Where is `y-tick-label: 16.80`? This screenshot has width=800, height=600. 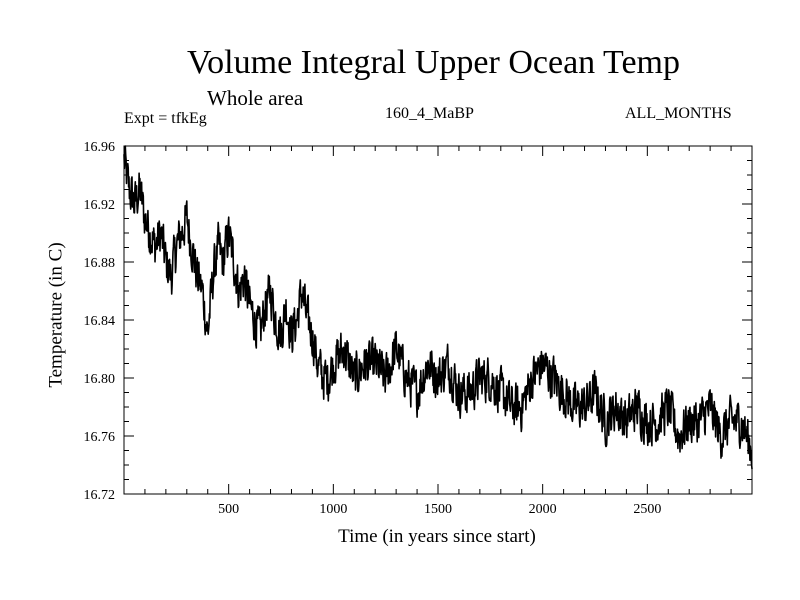
y-tick-label: 16.80 is located at coordinates (100, 379).